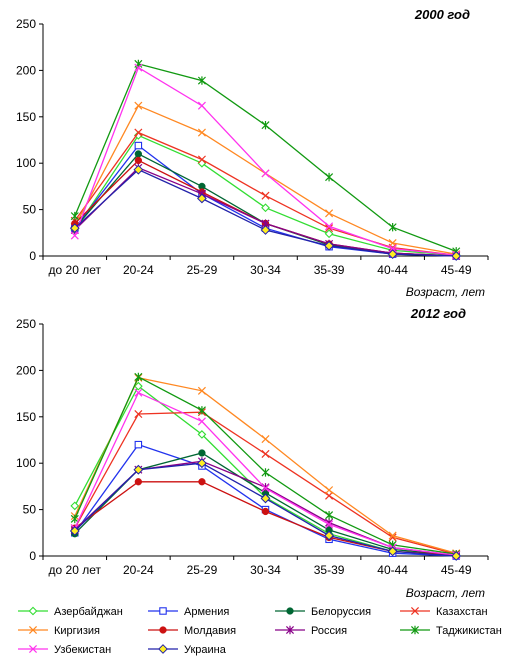  I want to click on legend-item-2: Белоруссия, so click(323, 612).